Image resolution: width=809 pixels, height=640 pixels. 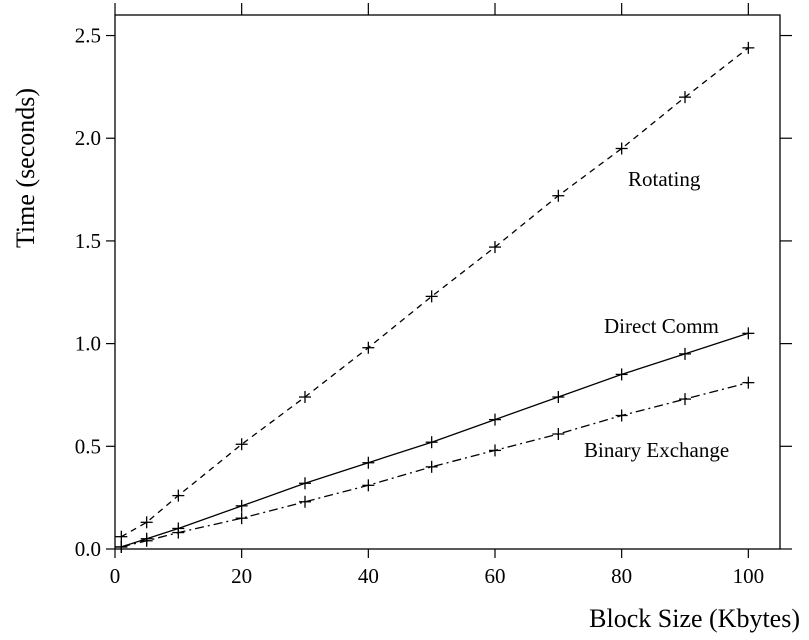 What do you see at coordinates (241, 576) in the screenshot?
I see `x-tick-label: 20` at bounding box center [241, 576].